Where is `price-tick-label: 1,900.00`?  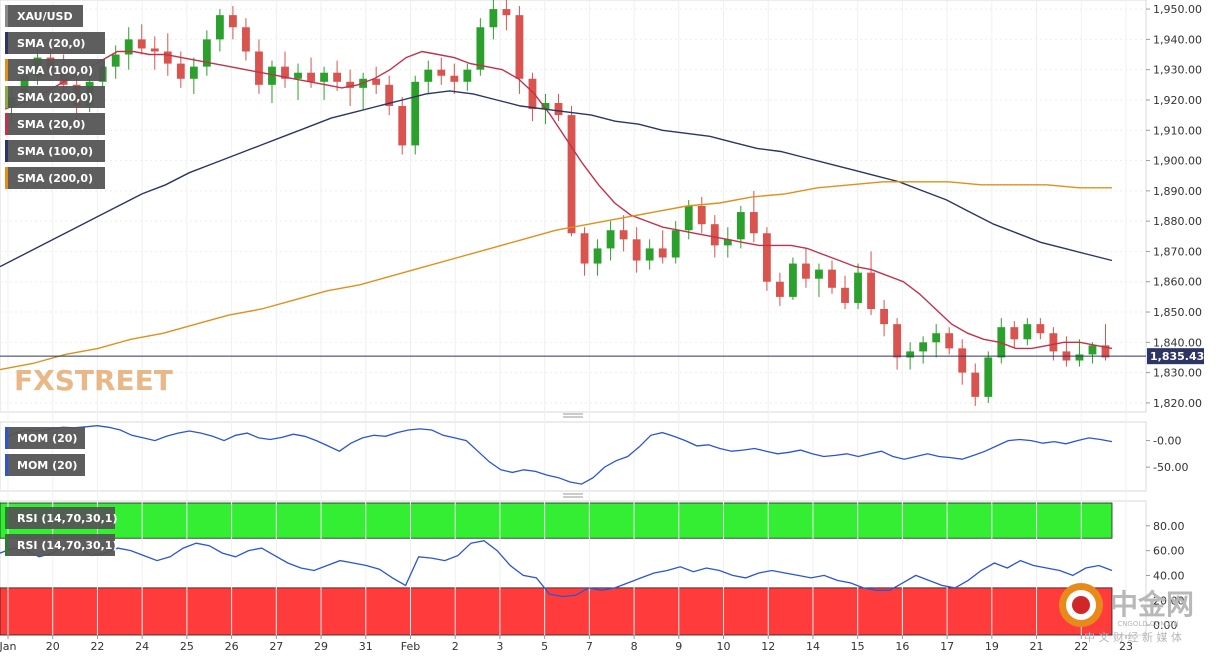 price-tick-label: 1,900.00 is located at coordinates (1177, 161).